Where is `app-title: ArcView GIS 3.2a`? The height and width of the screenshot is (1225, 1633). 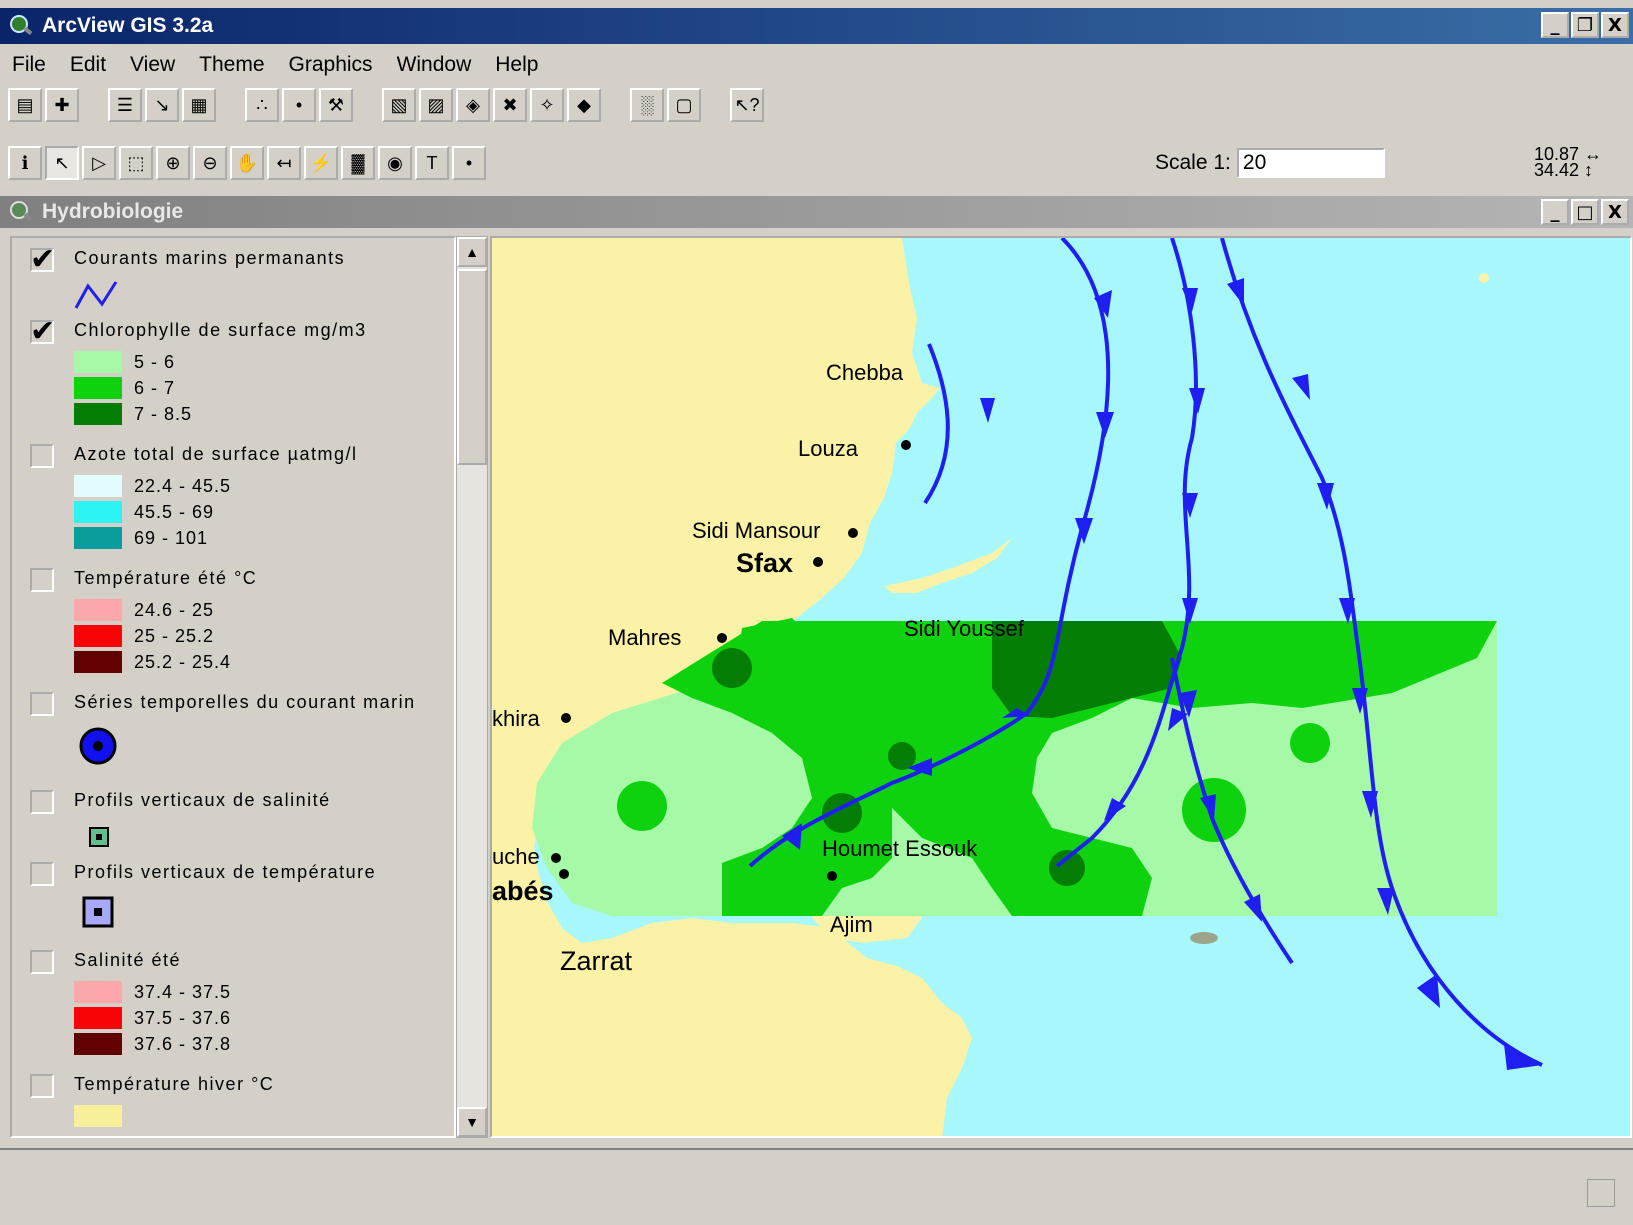
app-title: ArcView GIS 3.2a is located at coordinates (128, 25).